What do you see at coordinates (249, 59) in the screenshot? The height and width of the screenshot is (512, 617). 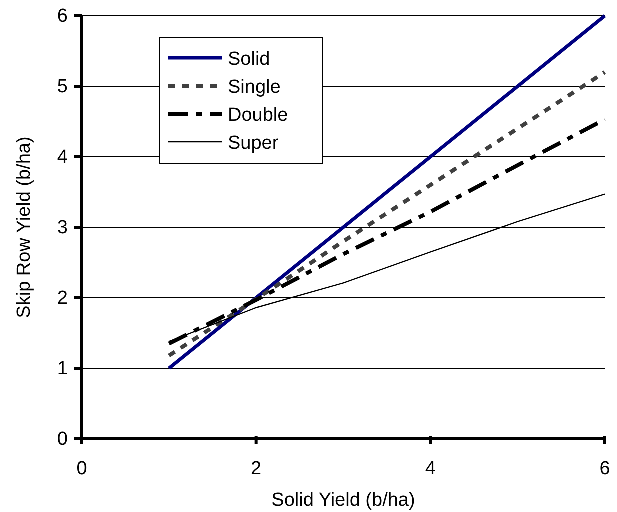 I see `legend-label: Solid` at bounding box center [249, 59].